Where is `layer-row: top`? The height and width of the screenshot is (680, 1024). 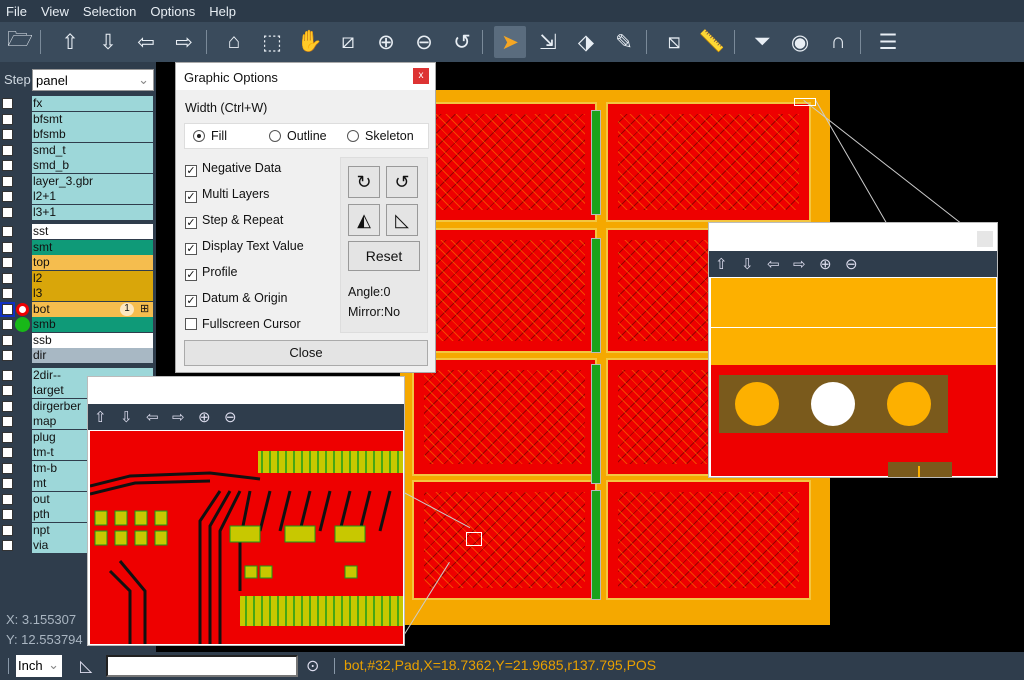 layer-row: top is located at coordinates (78, 262).